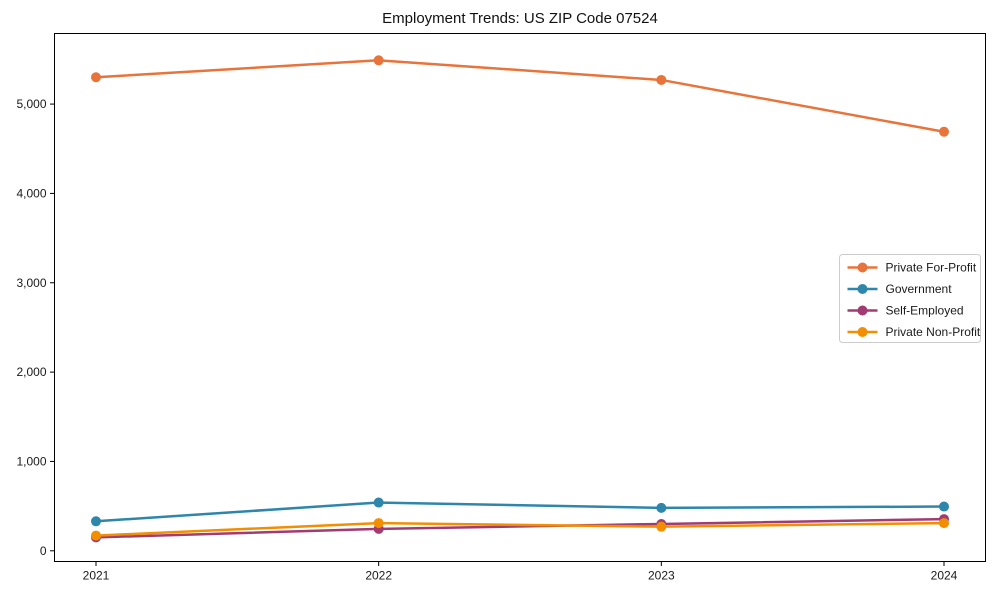 Image resolution: width=1000 pixels, height=600 pixels. What do you see at coordinates (31, 372) in the screenshot?
I see `y-tick-label: 2,000` at bounding box center [31, 372].